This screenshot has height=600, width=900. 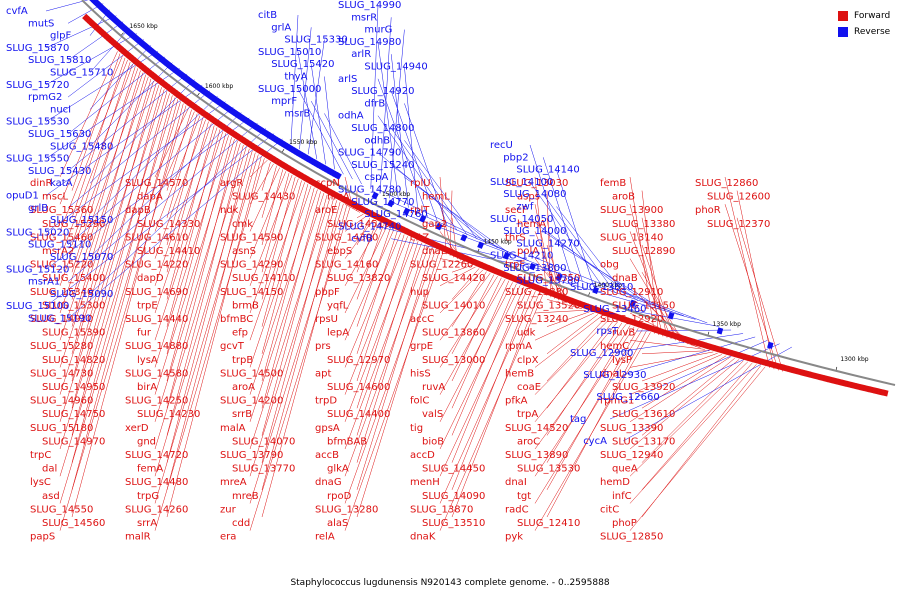 What do you see at coordinates (453, 278) in the screenshot?
I see `forward-gene-label: SLUG_14420` at bounding box center [453, 278].